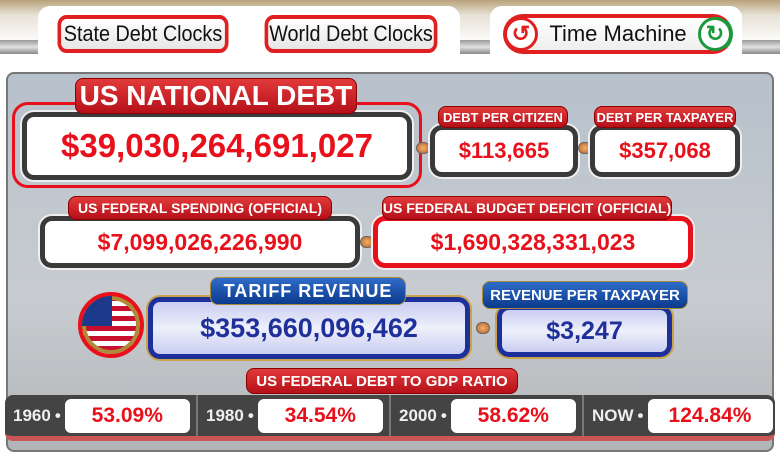  I want to click on tariff-revenue-value: $353,660,096,462, so click(309, 328).